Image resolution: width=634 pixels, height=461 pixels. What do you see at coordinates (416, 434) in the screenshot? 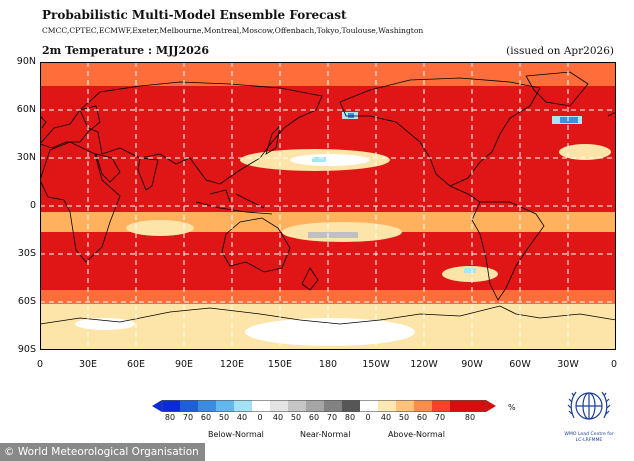
I see `above-normal-label: Above-Normal` at bounding box center [416, 434].